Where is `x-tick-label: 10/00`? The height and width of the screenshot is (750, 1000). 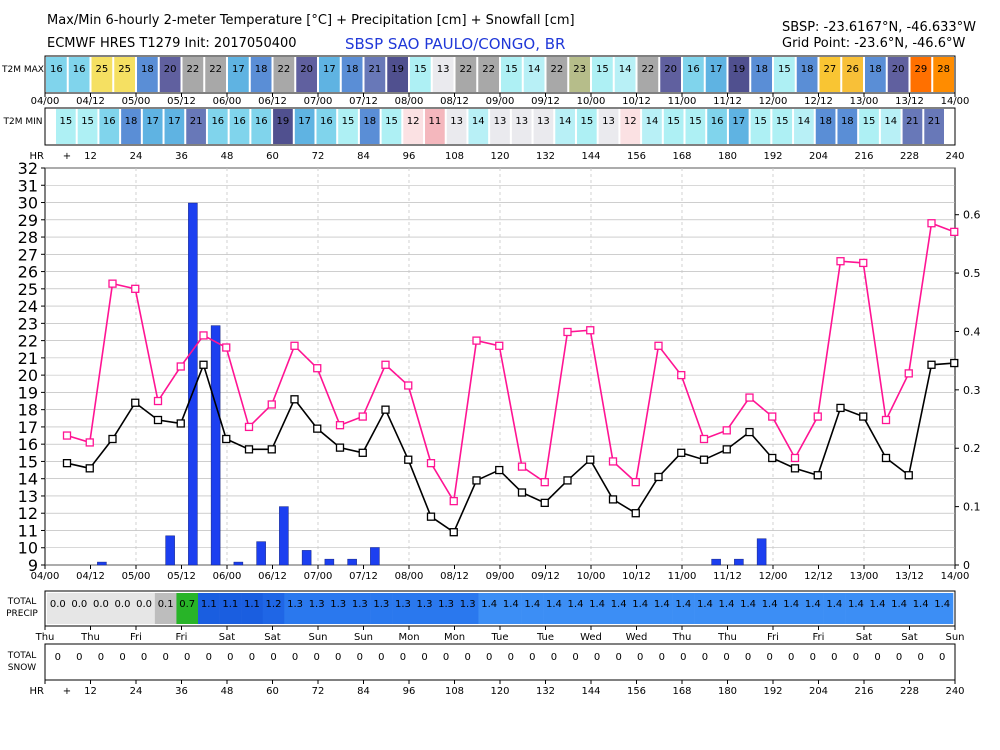
x-tick-label: 10/00 is located at coordinates (591, 576).